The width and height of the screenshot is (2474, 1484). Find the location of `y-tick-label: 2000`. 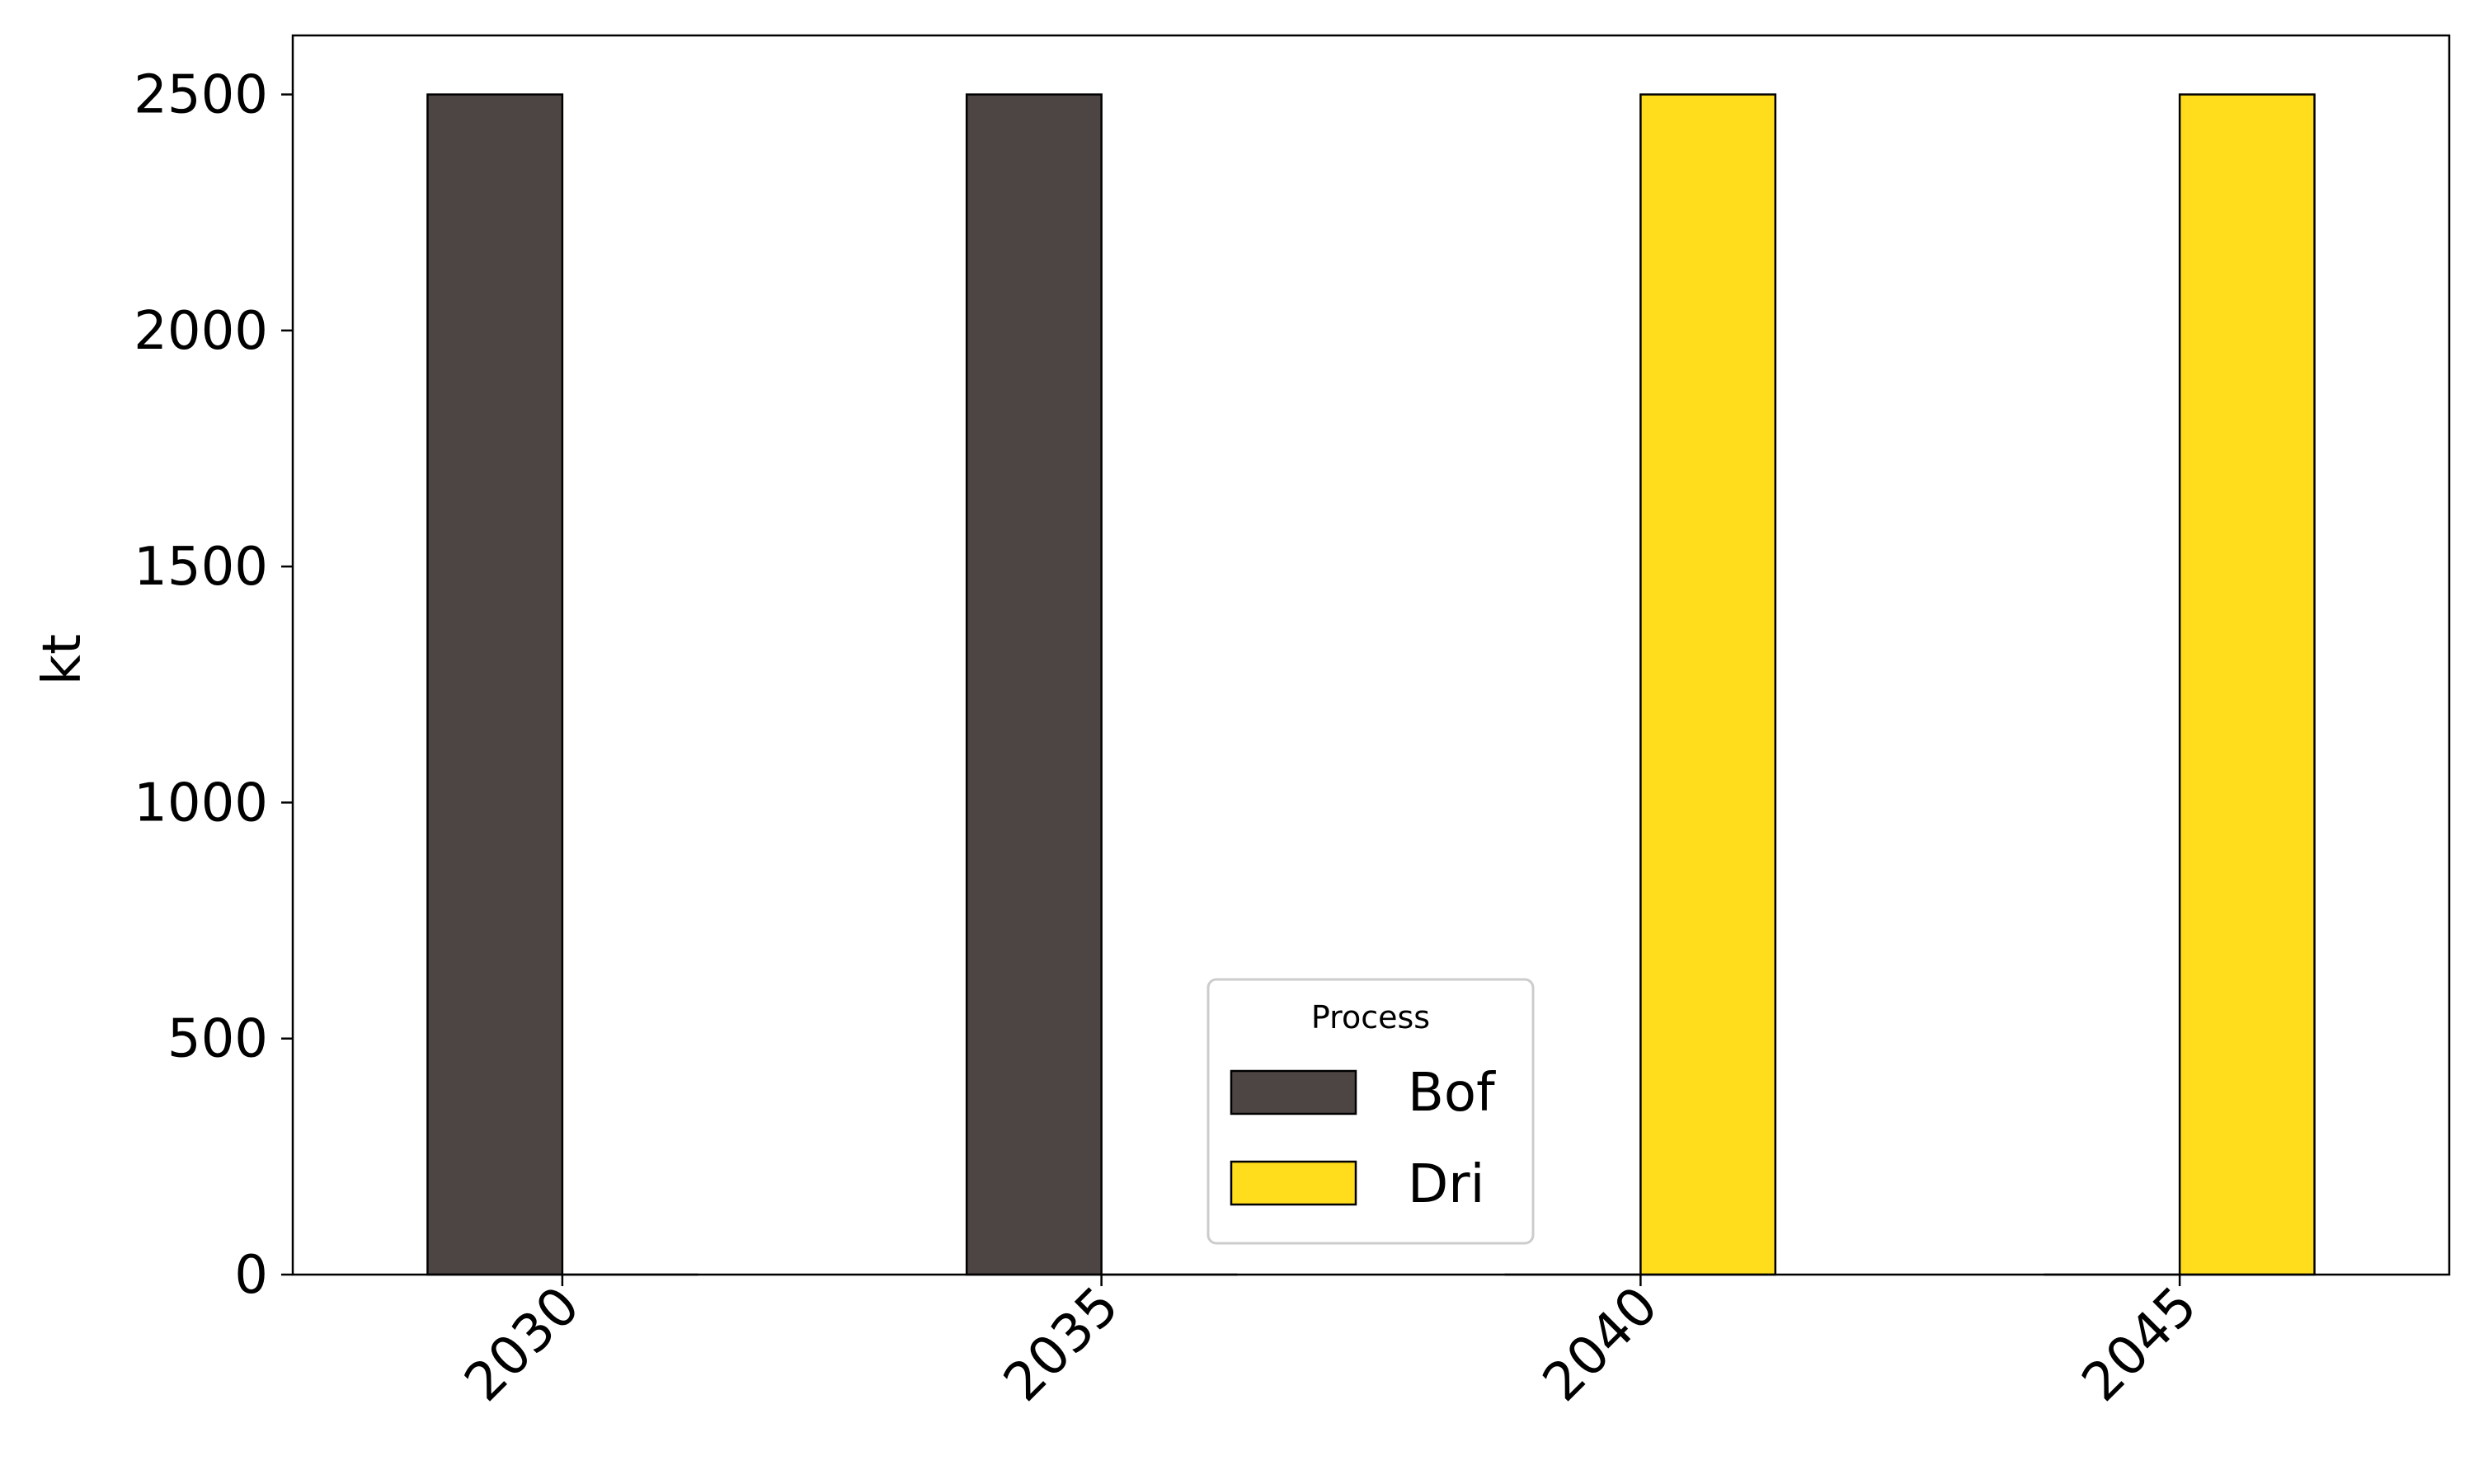

y-tick-label: 2000 is located at coordinates (201, 331).